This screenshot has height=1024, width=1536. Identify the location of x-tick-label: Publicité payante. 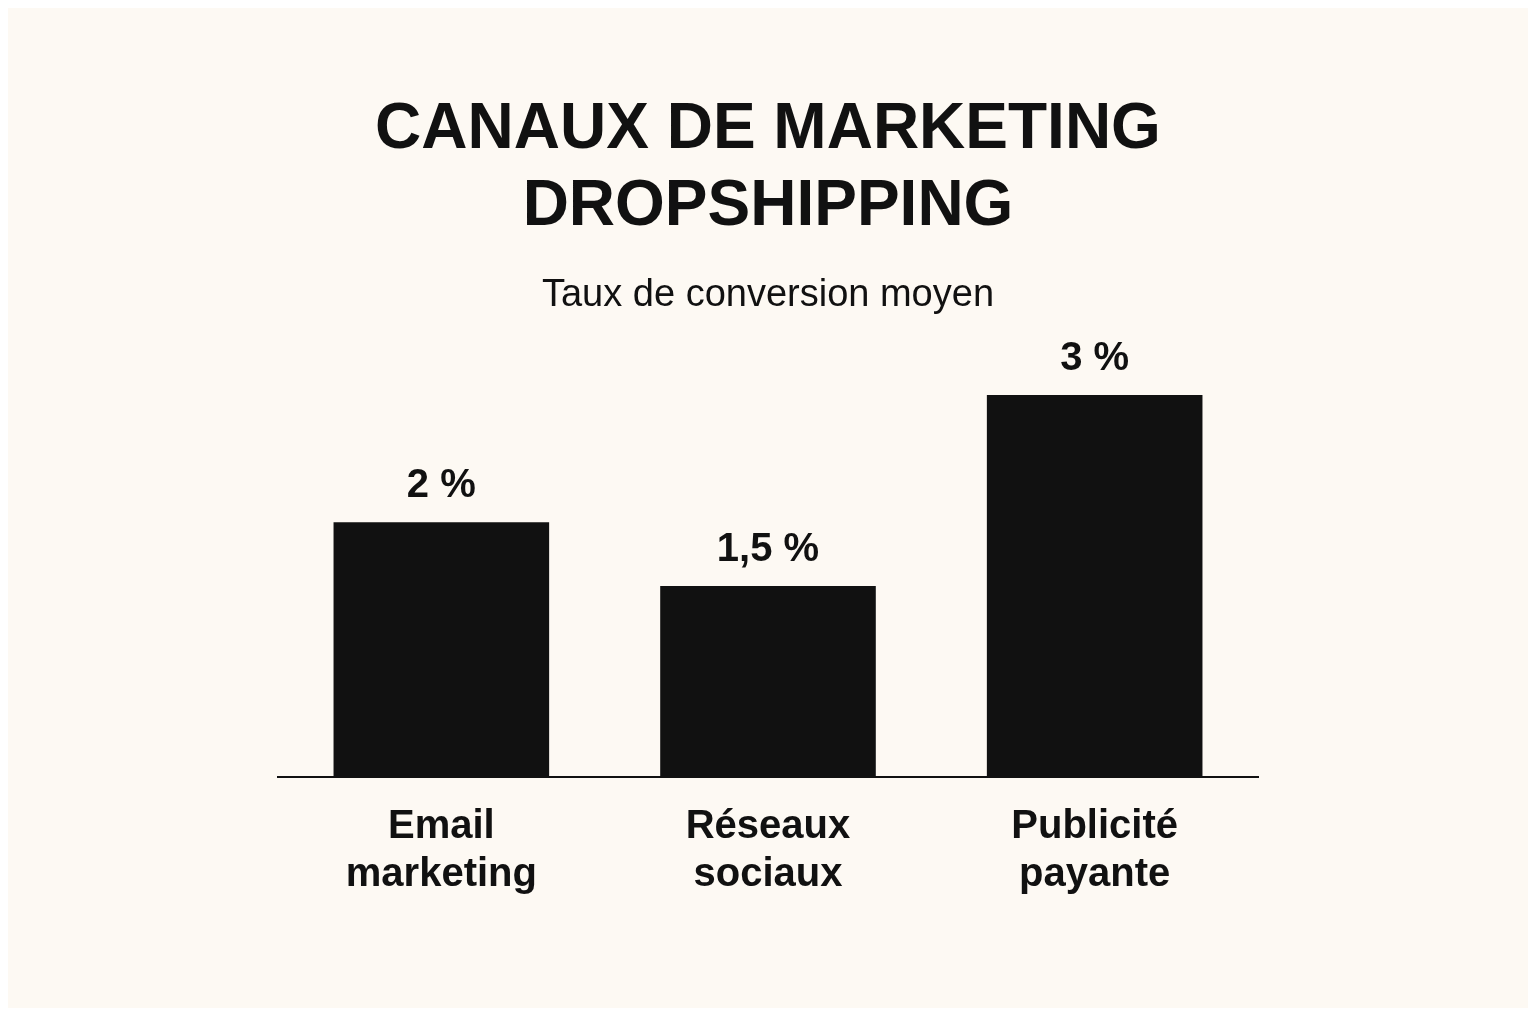
(1095, 847).